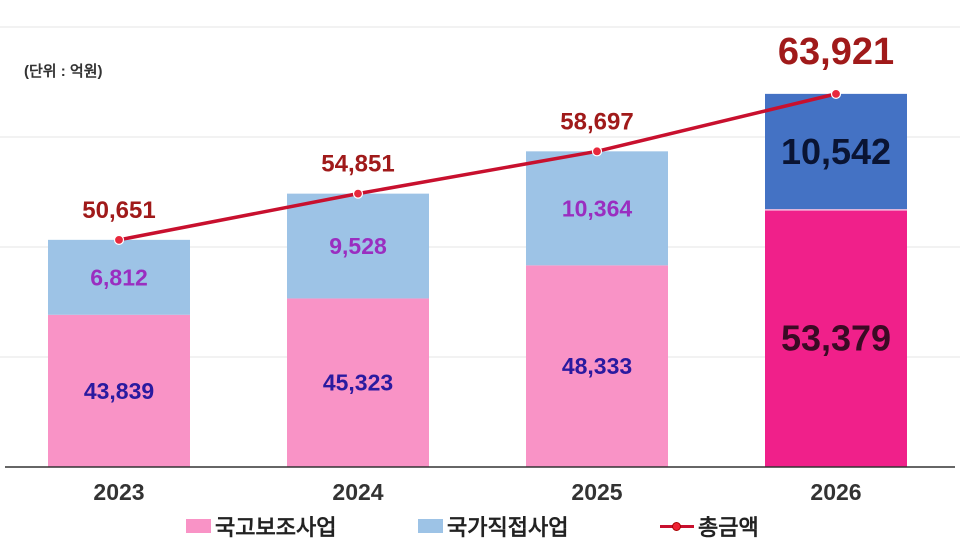 The width and height of the screenshot is (960, 557). I want to click on legend-label: 국가직접사업, so click(508, 528).